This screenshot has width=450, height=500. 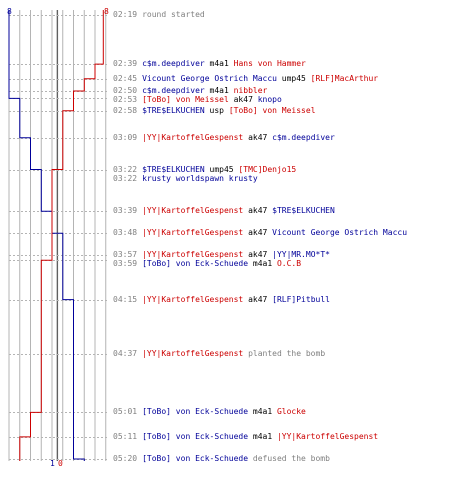 What do you see at coordinates (289, 458) in the screenshot?
I see `event-description: defused the bomb` at bounding box center [289, 458].